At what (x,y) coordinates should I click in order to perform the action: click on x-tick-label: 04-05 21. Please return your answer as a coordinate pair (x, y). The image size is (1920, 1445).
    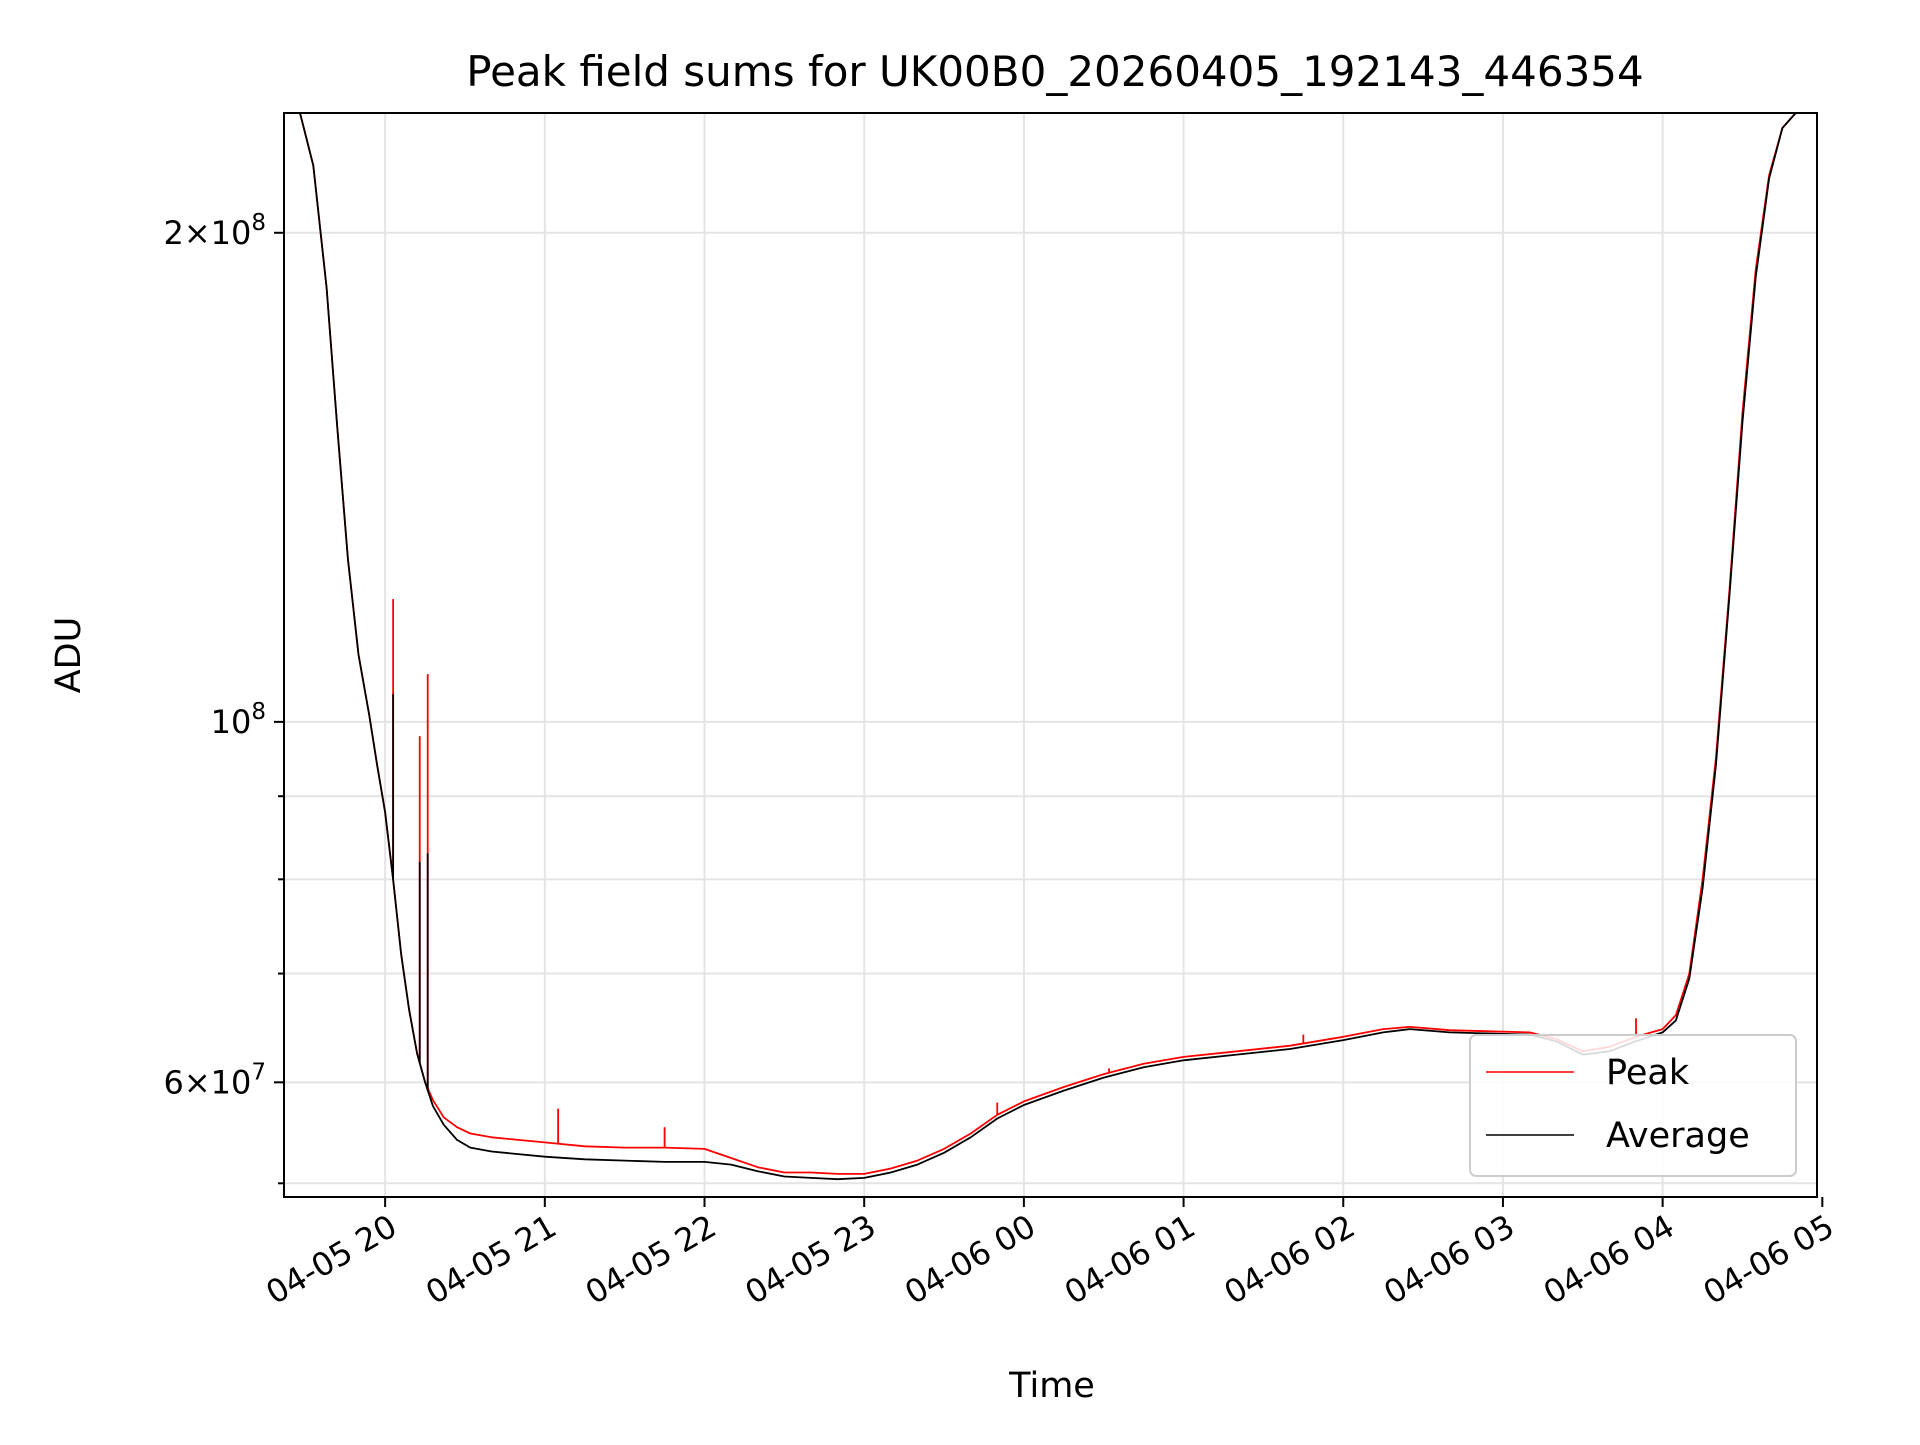
    Looking at the image, I should click on (491, 1259).